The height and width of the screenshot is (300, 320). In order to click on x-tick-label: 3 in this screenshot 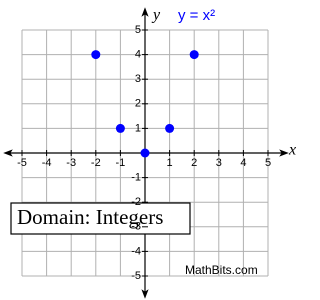, I will do `click(219, 163)`.